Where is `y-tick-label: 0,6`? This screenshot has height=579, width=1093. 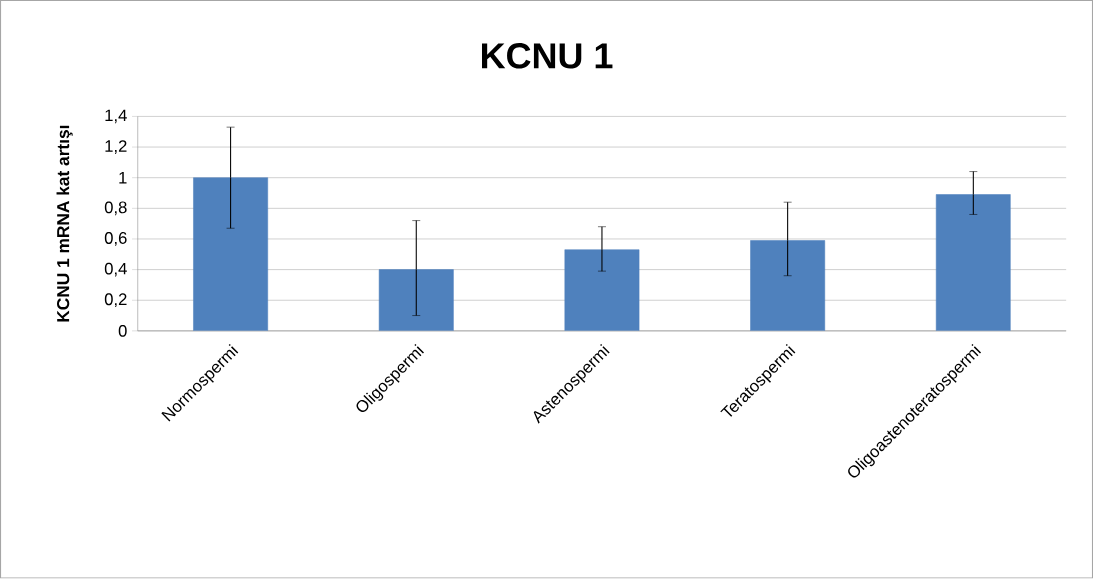 y-tick-label: 0,6 is located at coordinates (115, 239).